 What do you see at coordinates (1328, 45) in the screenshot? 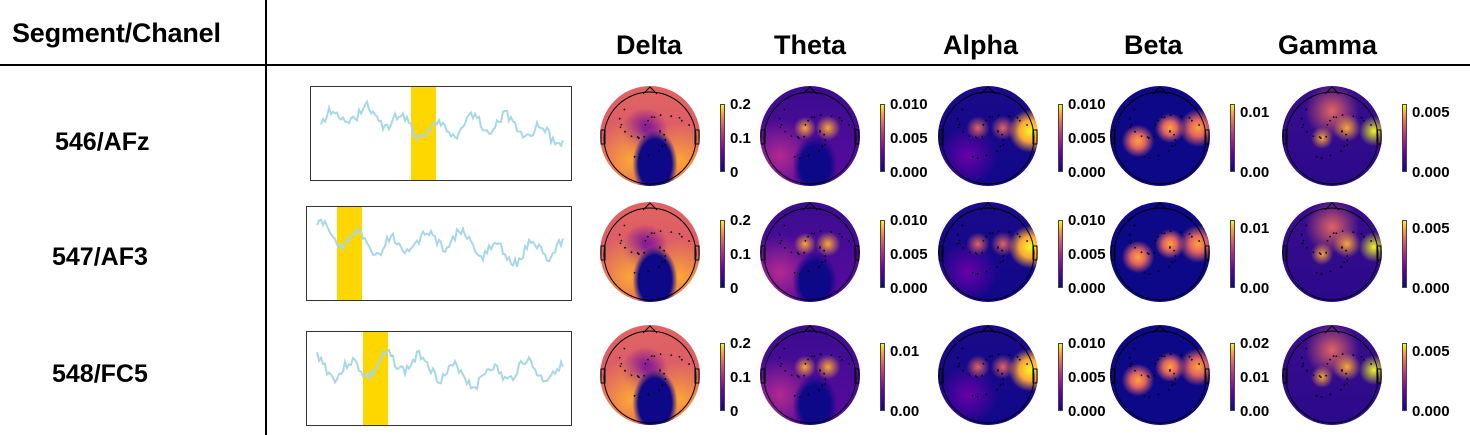
I see `band-header-gamma: Gamma` at bounding box center [1328, 45].